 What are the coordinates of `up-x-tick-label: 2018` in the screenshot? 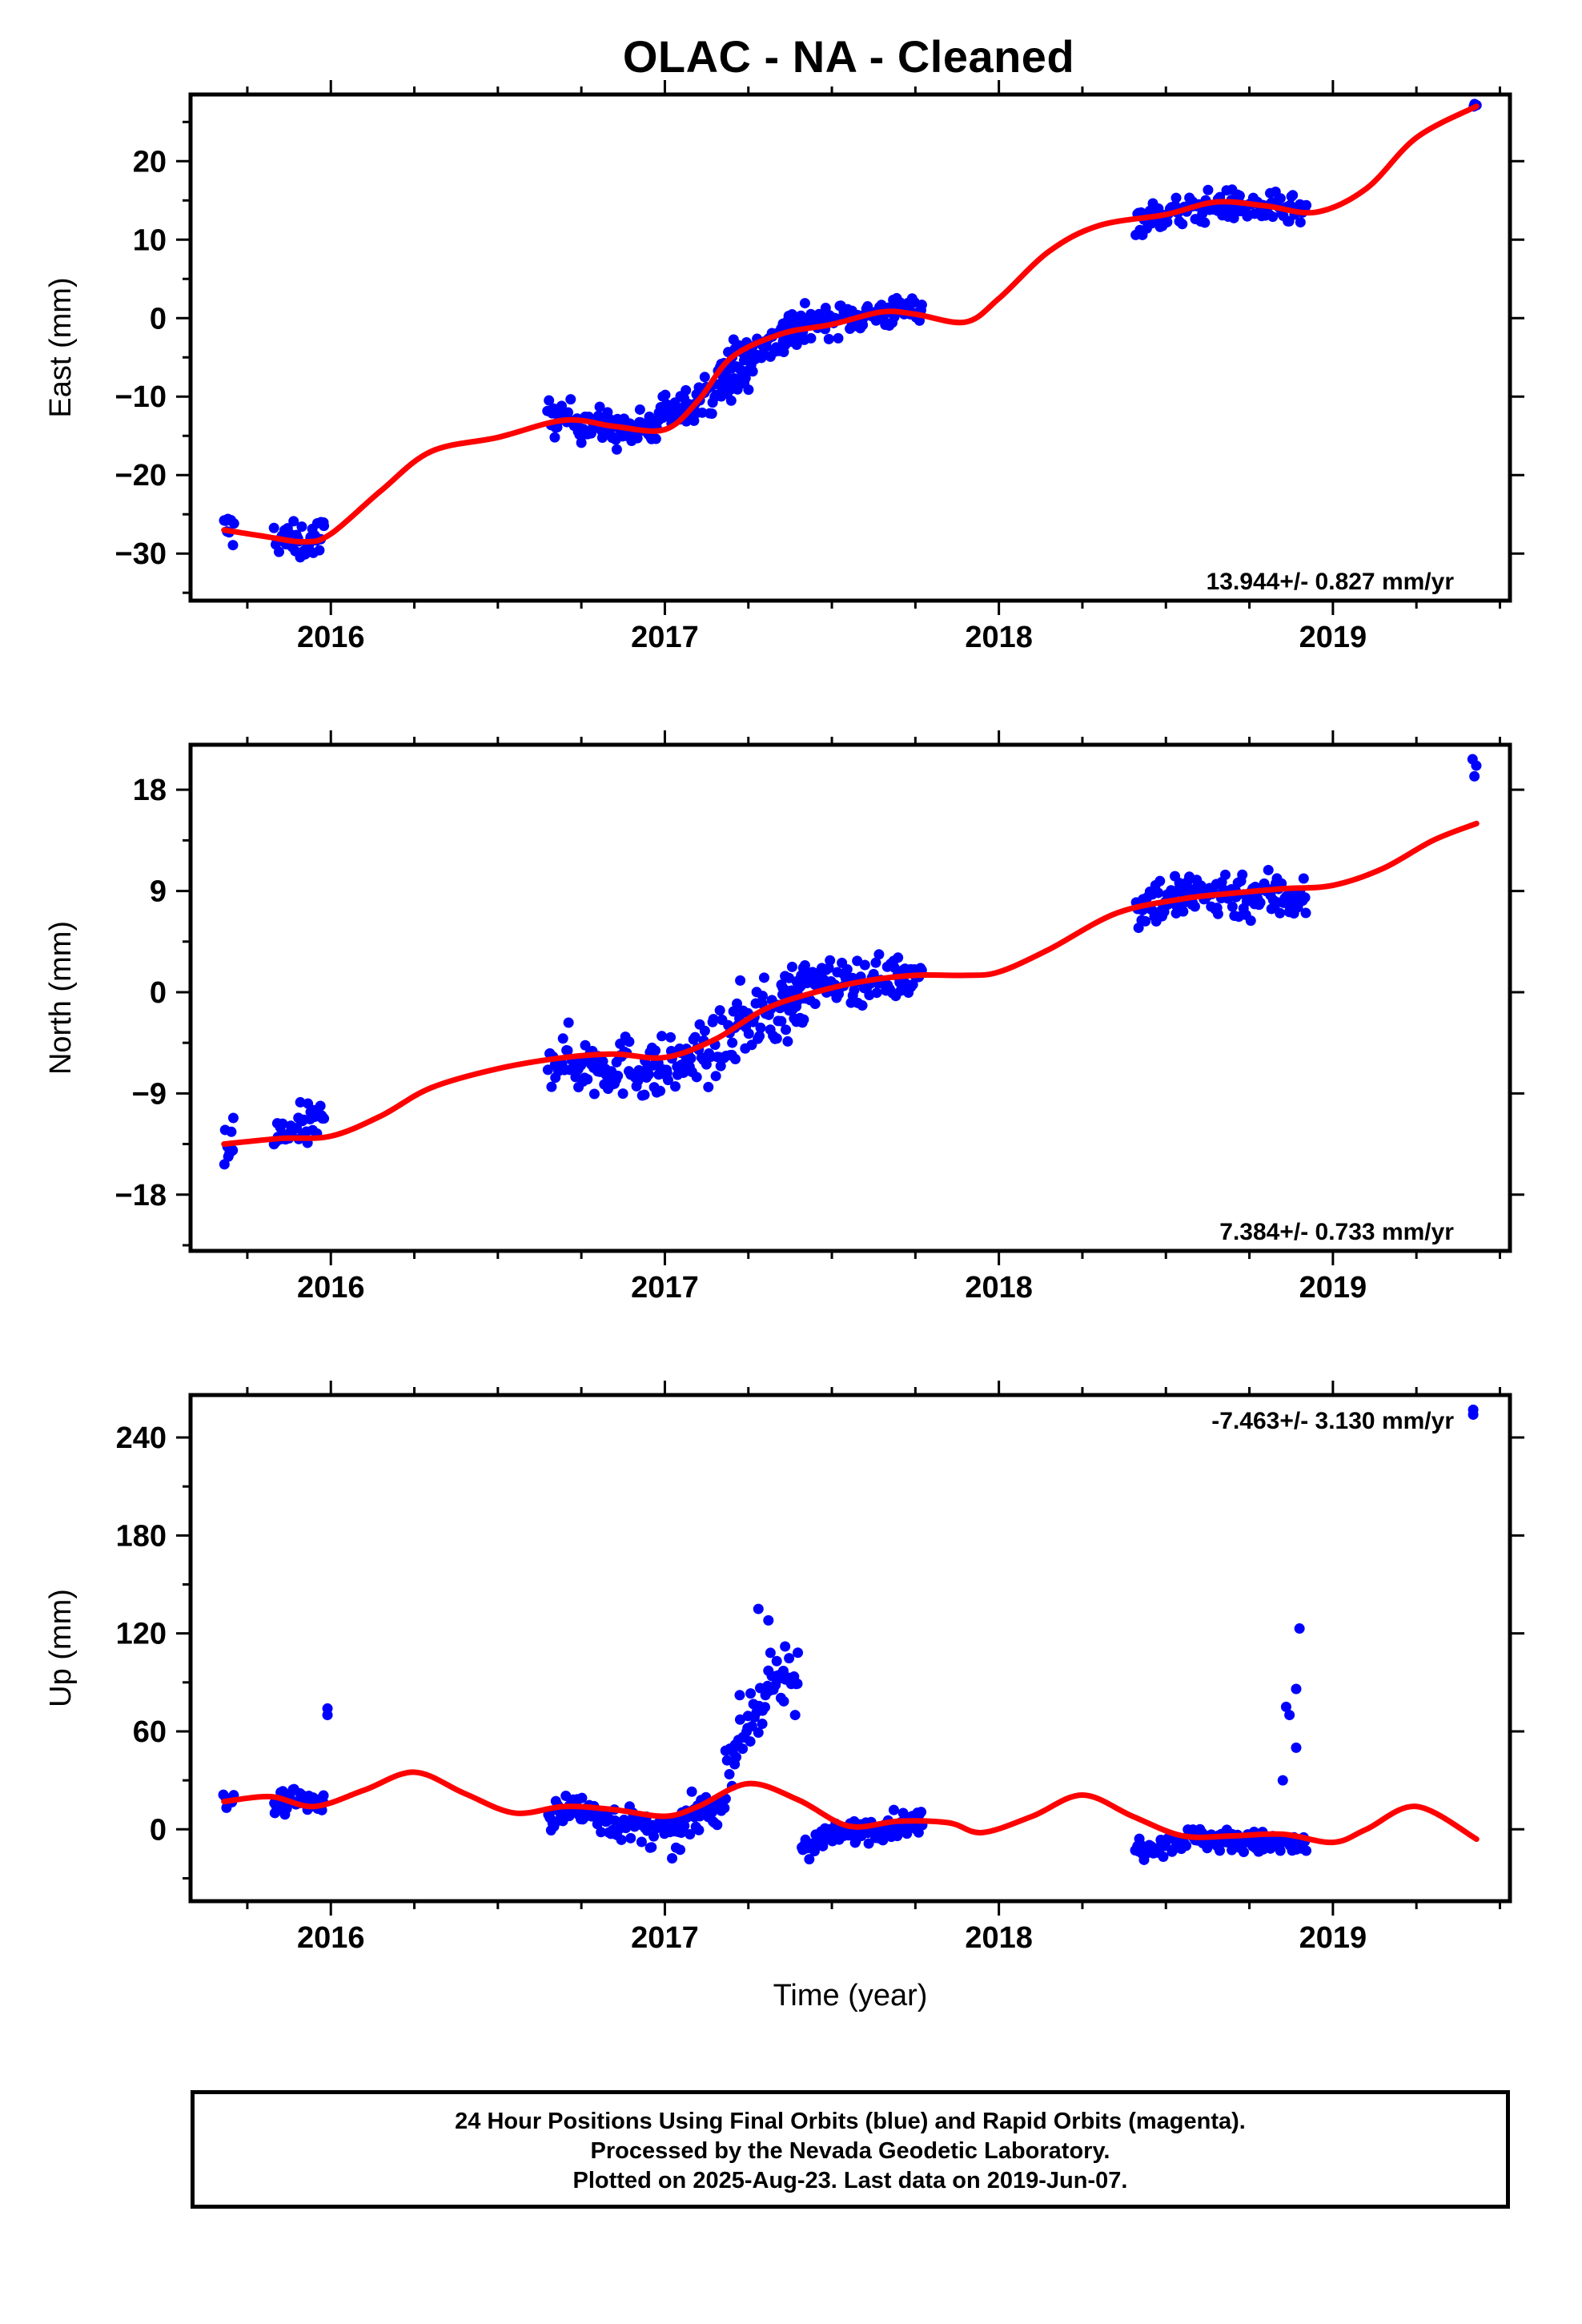 It's located at (999, 1938).